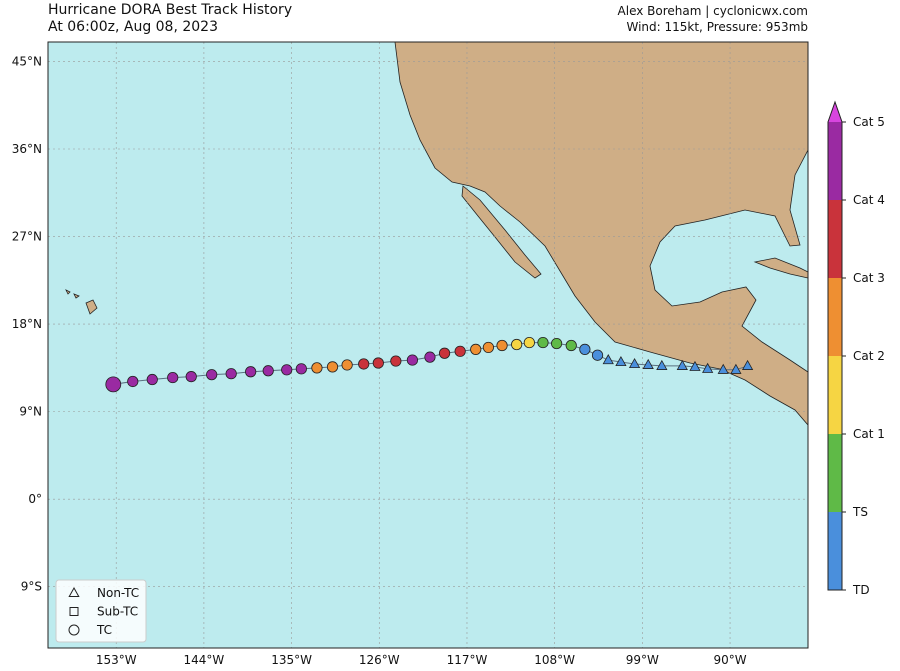 The width and height of the screenshot is (900, 671). Describe the element at coordinates (429, 364) in the screenshot. I see `track` at that location.